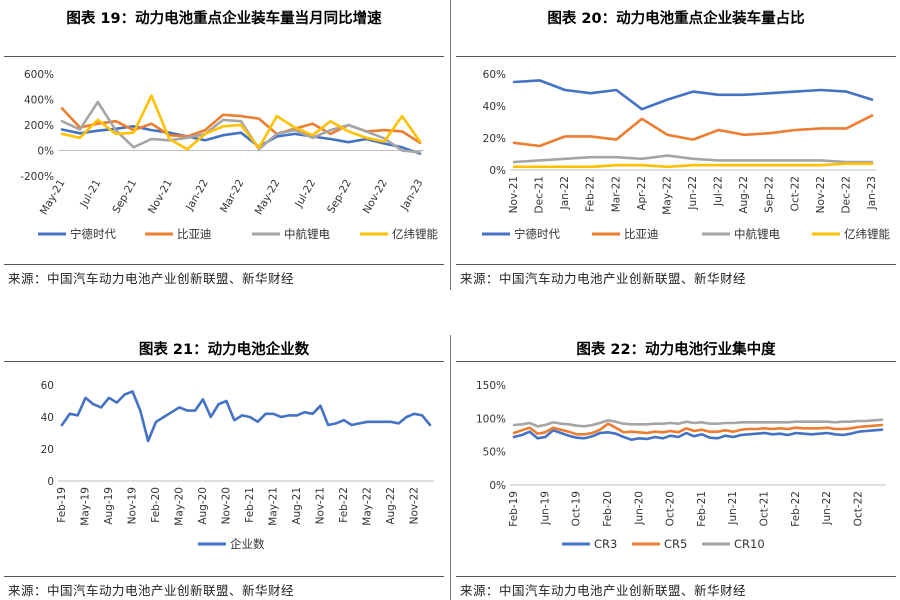 The width and height of the screenshot is (900, 600). What do you see at coordinates (297, 506) in the screenshot?
I see `x-tick-label: Aug-21` at bounding box center [297, 506].